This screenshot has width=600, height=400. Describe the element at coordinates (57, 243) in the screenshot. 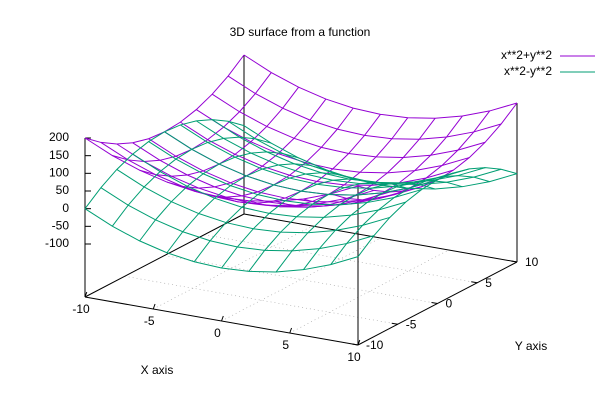

I see `z-tick-label: -100` at that location.